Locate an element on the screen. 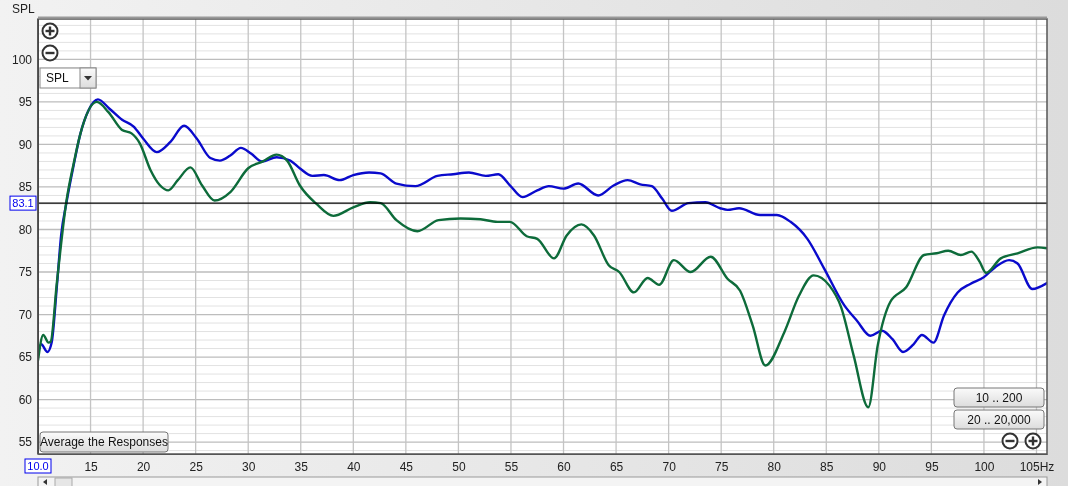 The height and width of the screenshot is (486, 1068). x-tick-label: 100 is located at coordinates (984, 466).